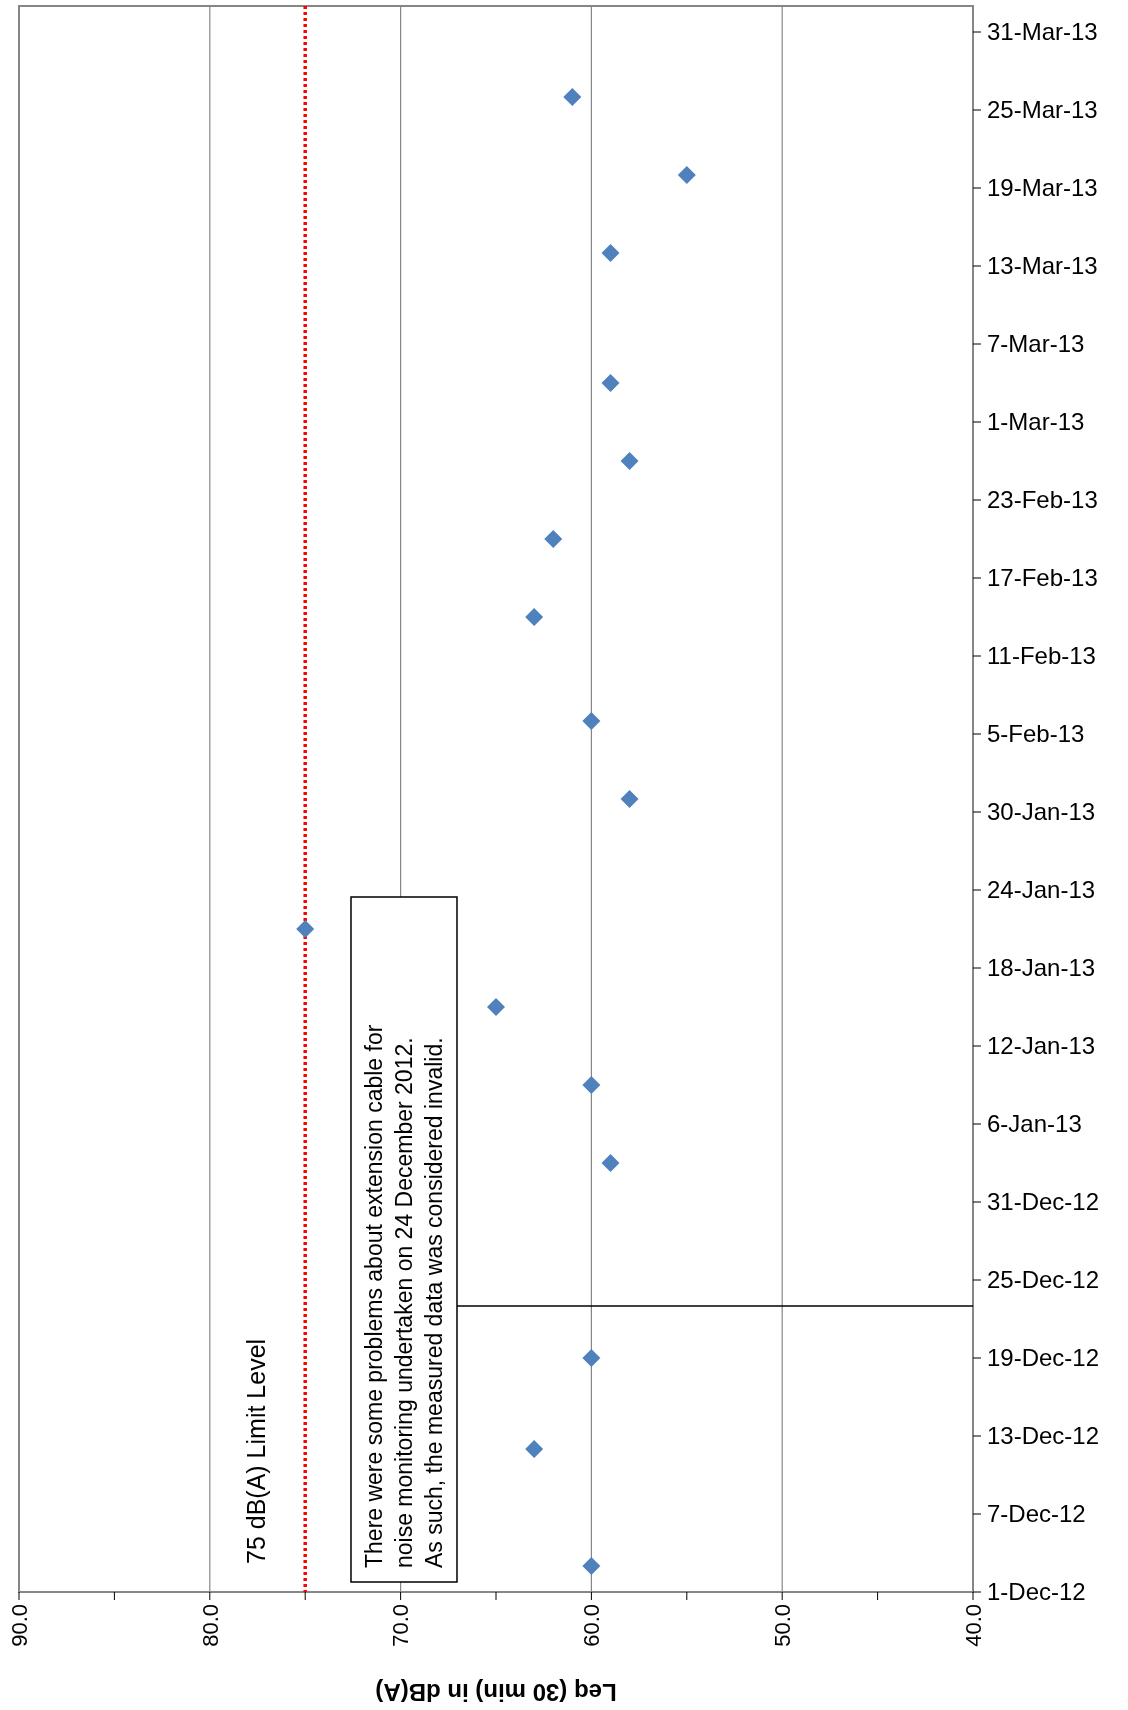  Describe the element at coordinates (1036, 1592) in the screenshot. I see `y-tick-label: 1-Dec-12` at that location.